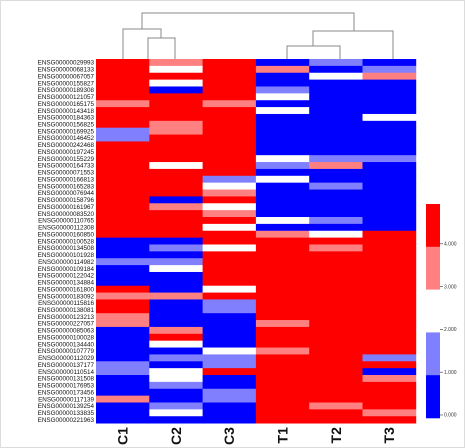  What do you see at coordinates (66, 365) in the screenshot?
I see `row-label: ENSG00000137177` at bounding box center [66, 365].